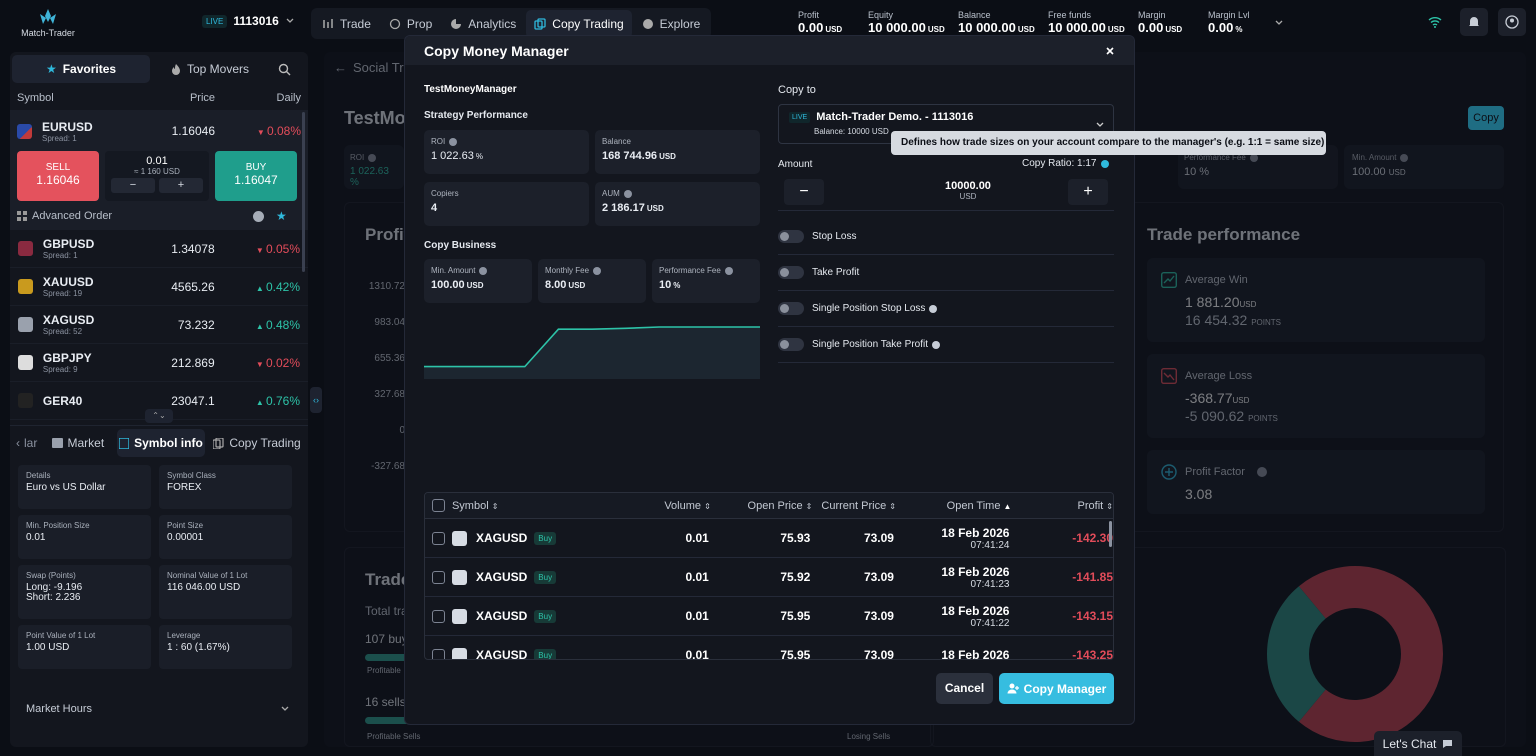 This screenshot has height=756, width=1536. What do you see at coordinates (511, 506) in the screenshot?
I see `th-symbol: Symbol ⇕` at bounding box center [511, 506].